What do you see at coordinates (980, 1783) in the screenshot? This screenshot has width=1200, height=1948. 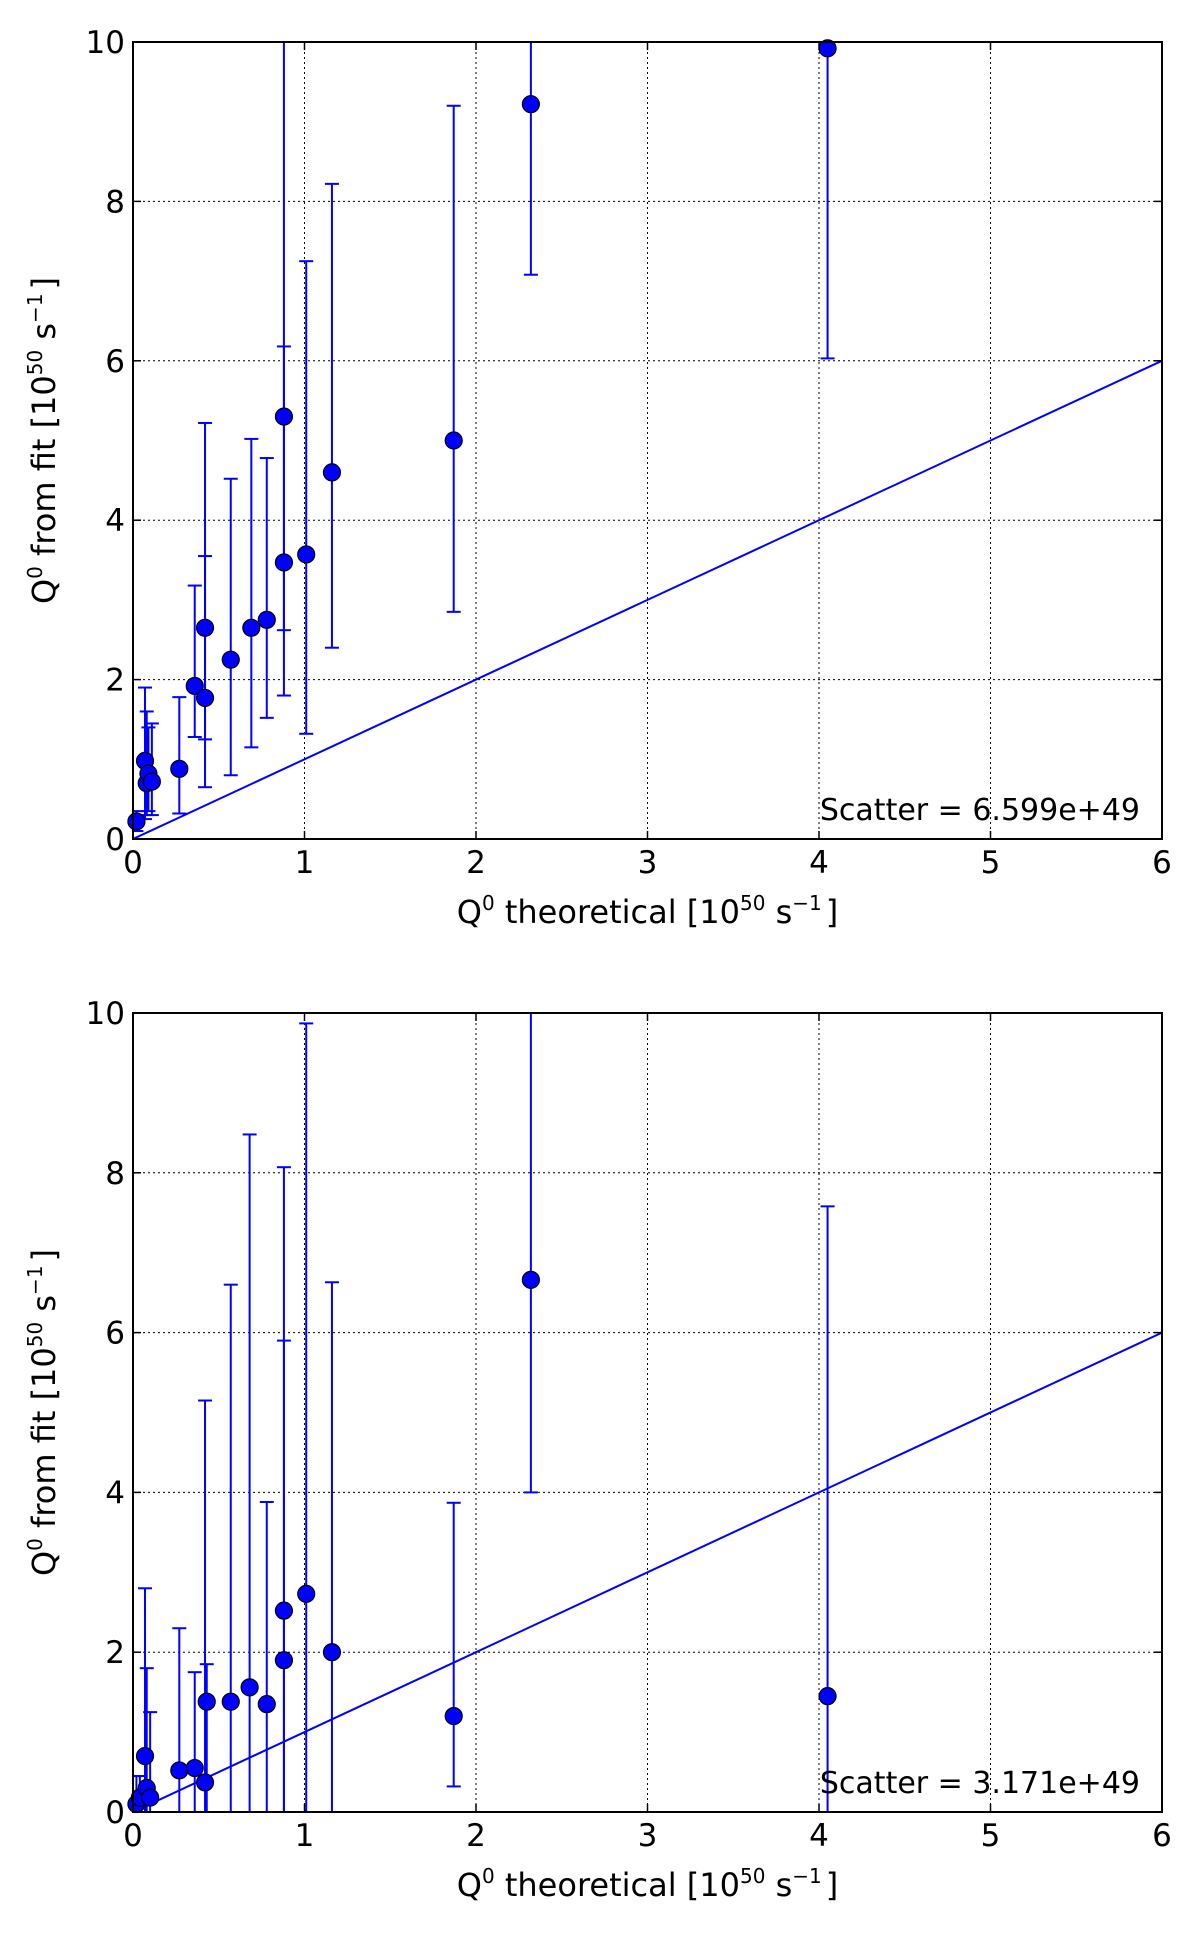 I see `scatter-annotation: Scatter = 3.171e+49` at bounding box center [980, 1783].